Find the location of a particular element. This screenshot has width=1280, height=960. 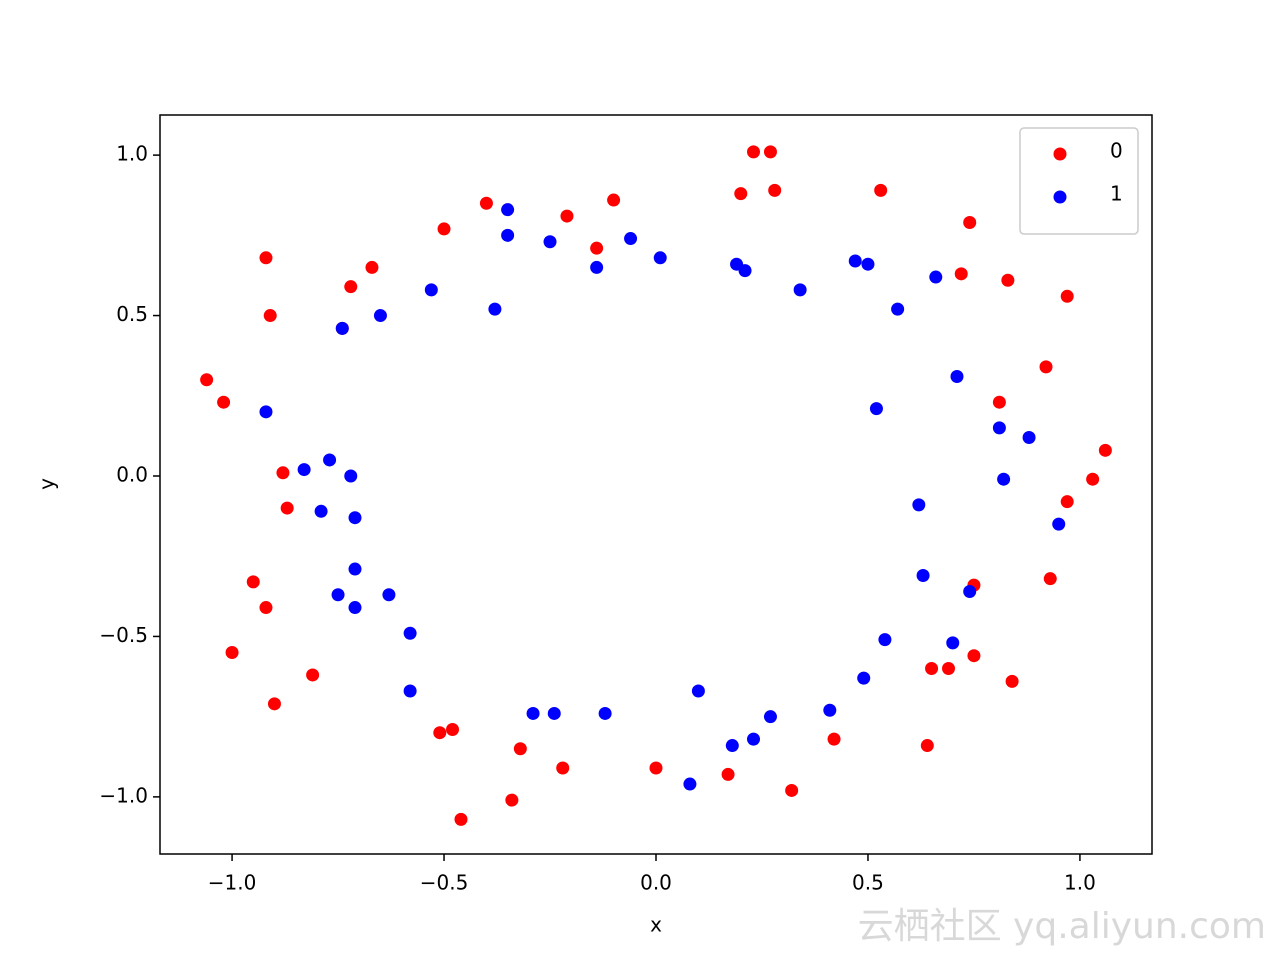

x-axis-label: x is located at coordinates (656, 925).